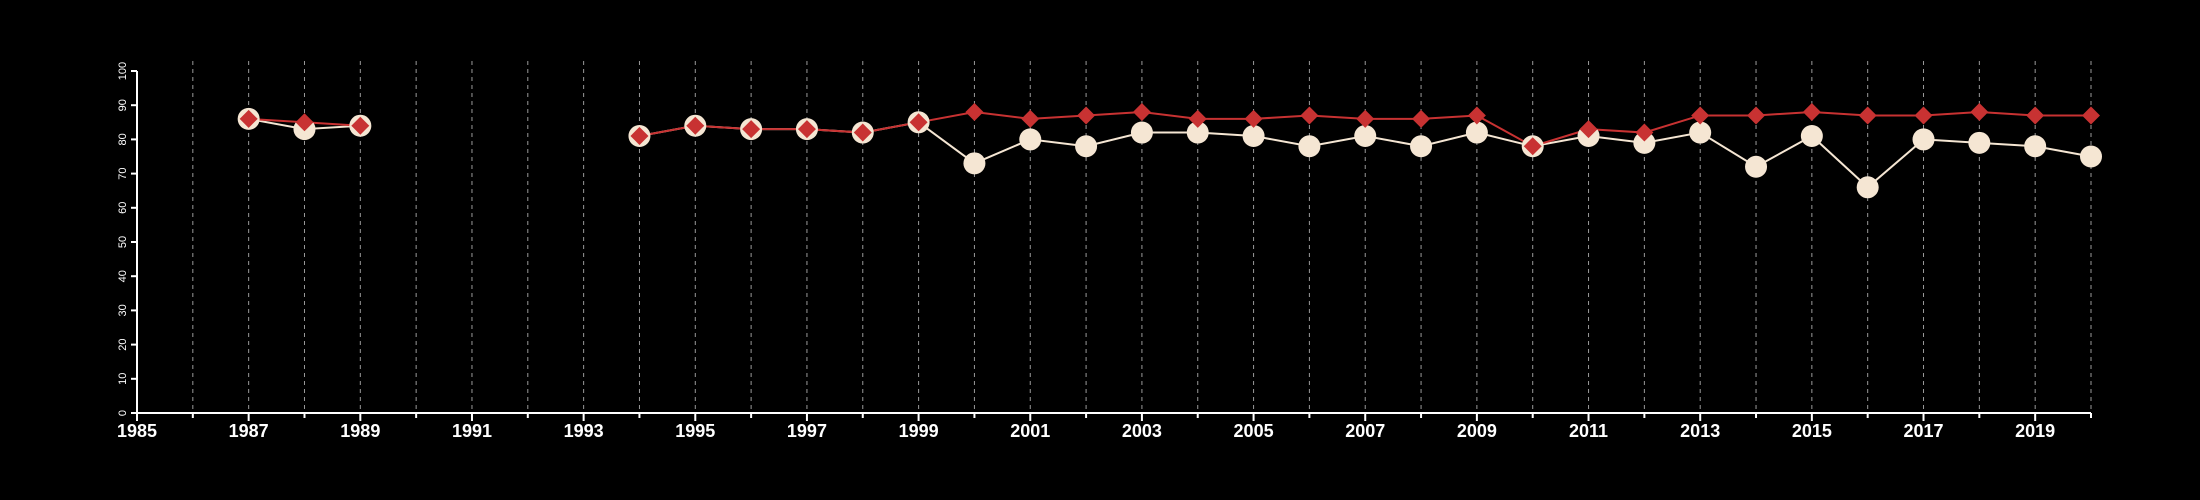  What do you see at coordinates (1700, 431) in the screenshot?
I see `x-tick-label: 2013` at bounding box center [1700, 431].